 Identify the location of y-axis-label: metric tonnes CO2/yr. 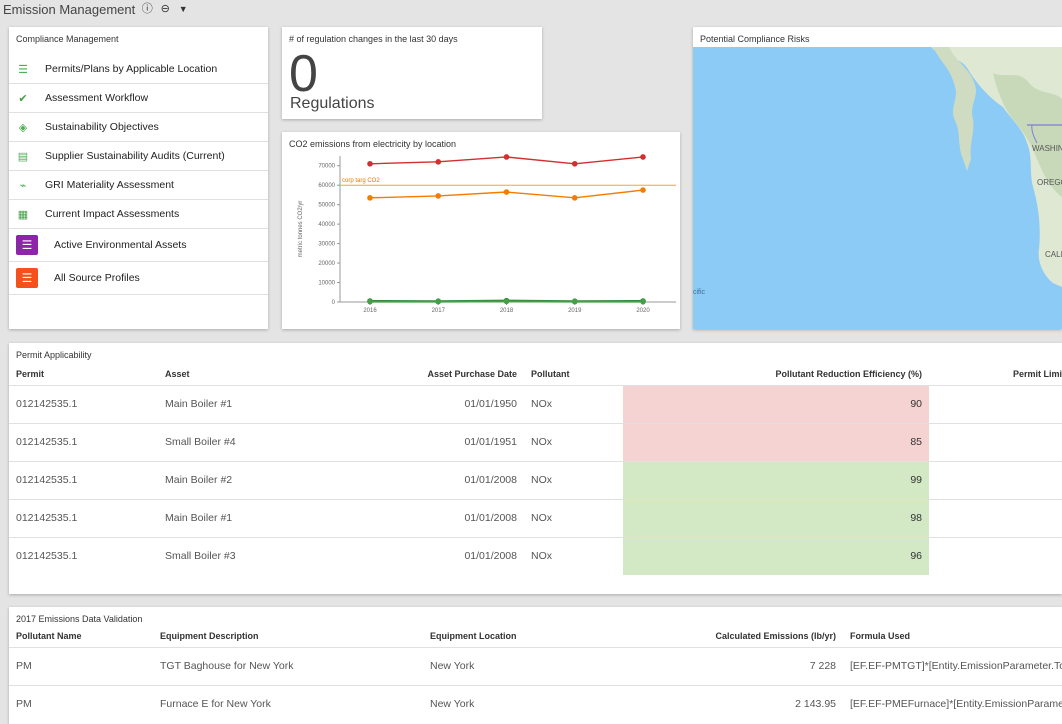
(301, 229).